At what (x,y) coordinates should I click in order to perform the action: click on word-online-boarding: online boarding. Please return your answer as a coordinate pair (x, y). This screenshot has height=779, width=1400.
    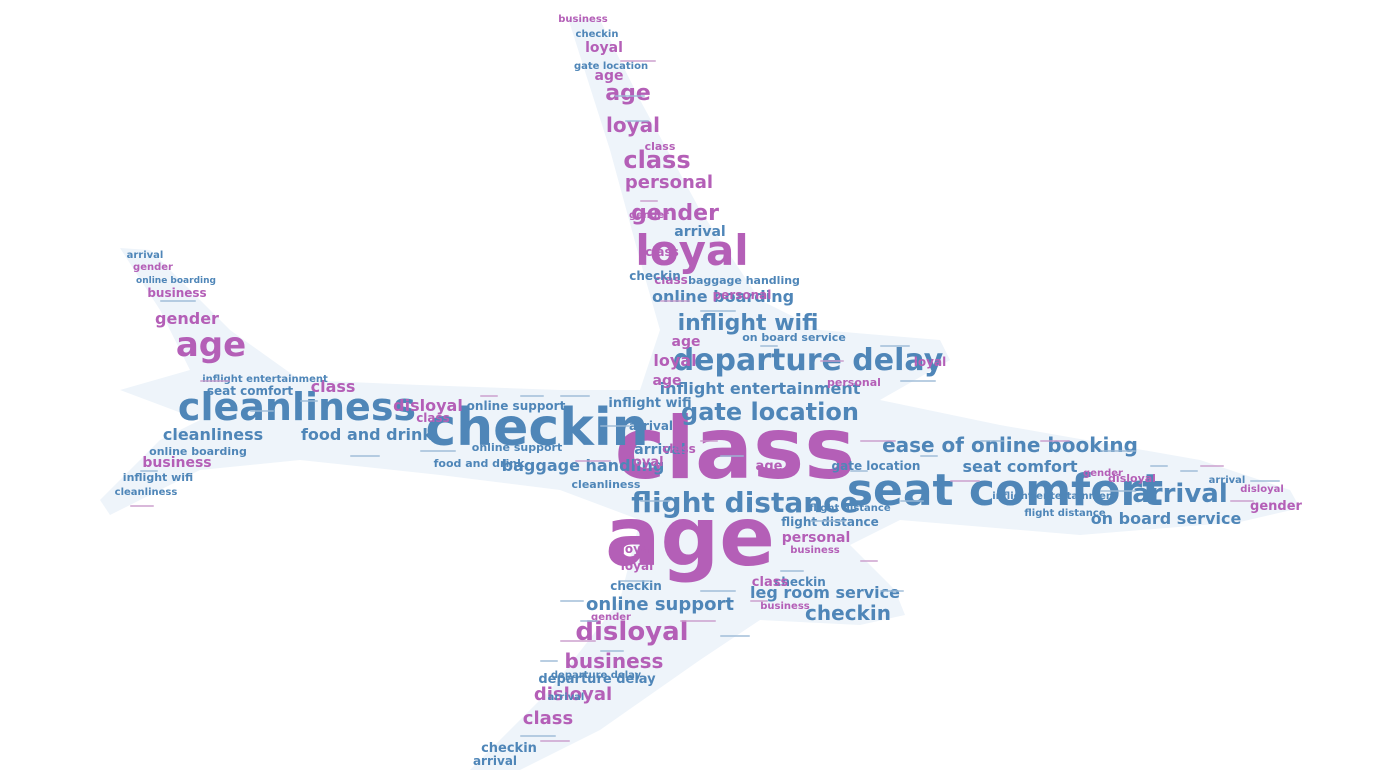
    Looking at the image, I should click on (198, 451).